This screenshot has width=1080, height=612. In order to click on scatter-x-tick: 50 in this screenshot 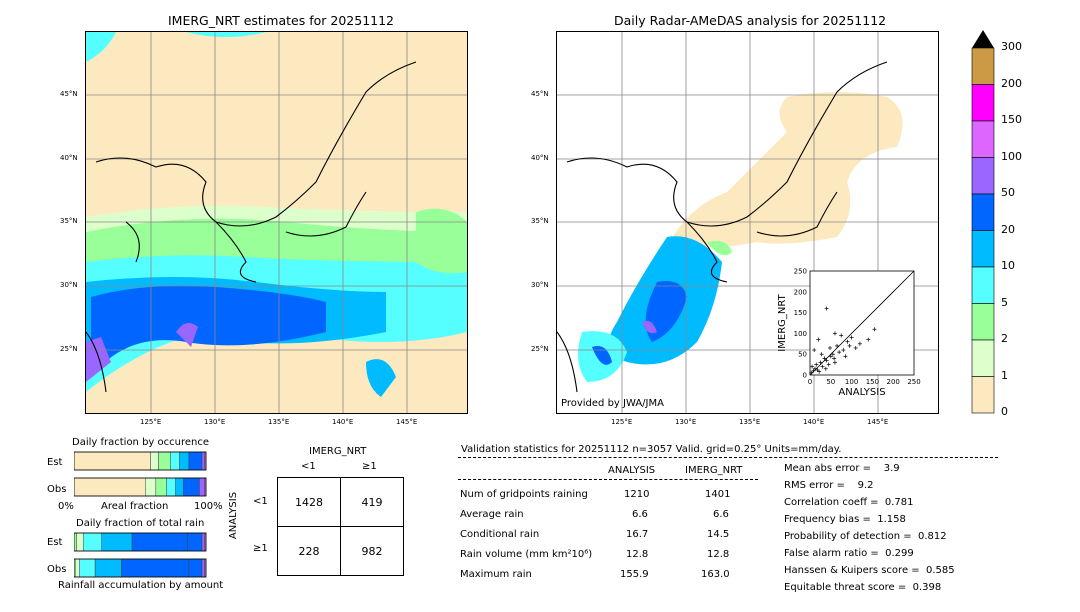, I will do `click(830, 382)`.